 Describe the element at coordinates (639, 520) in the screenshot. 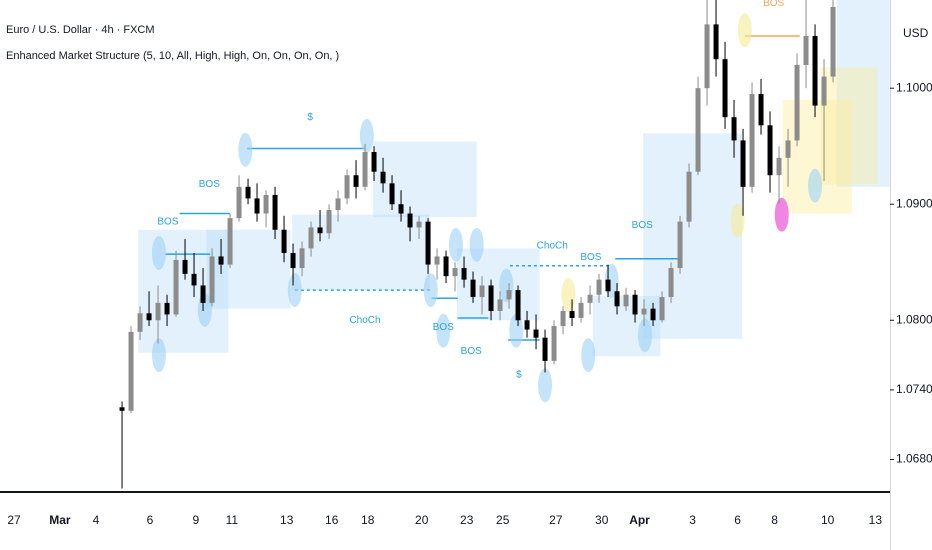

I see `x-tick-label: Apr` at that location.